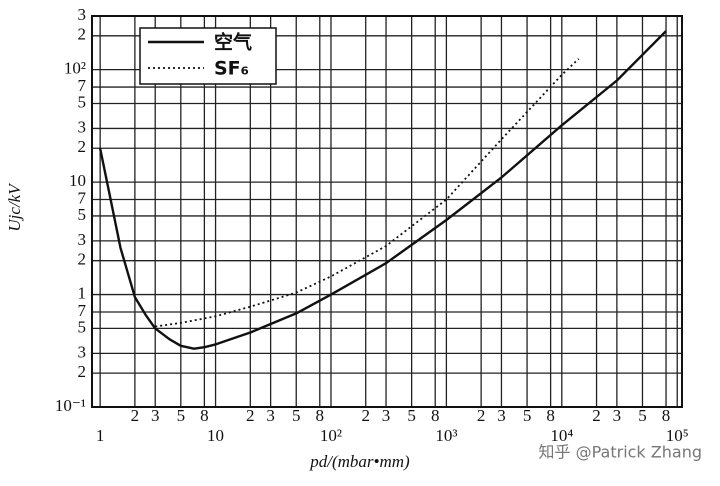  Describe the element at coordinates (446, 435) in the screenshot. I see `x-tick-label: 10³` at that location.